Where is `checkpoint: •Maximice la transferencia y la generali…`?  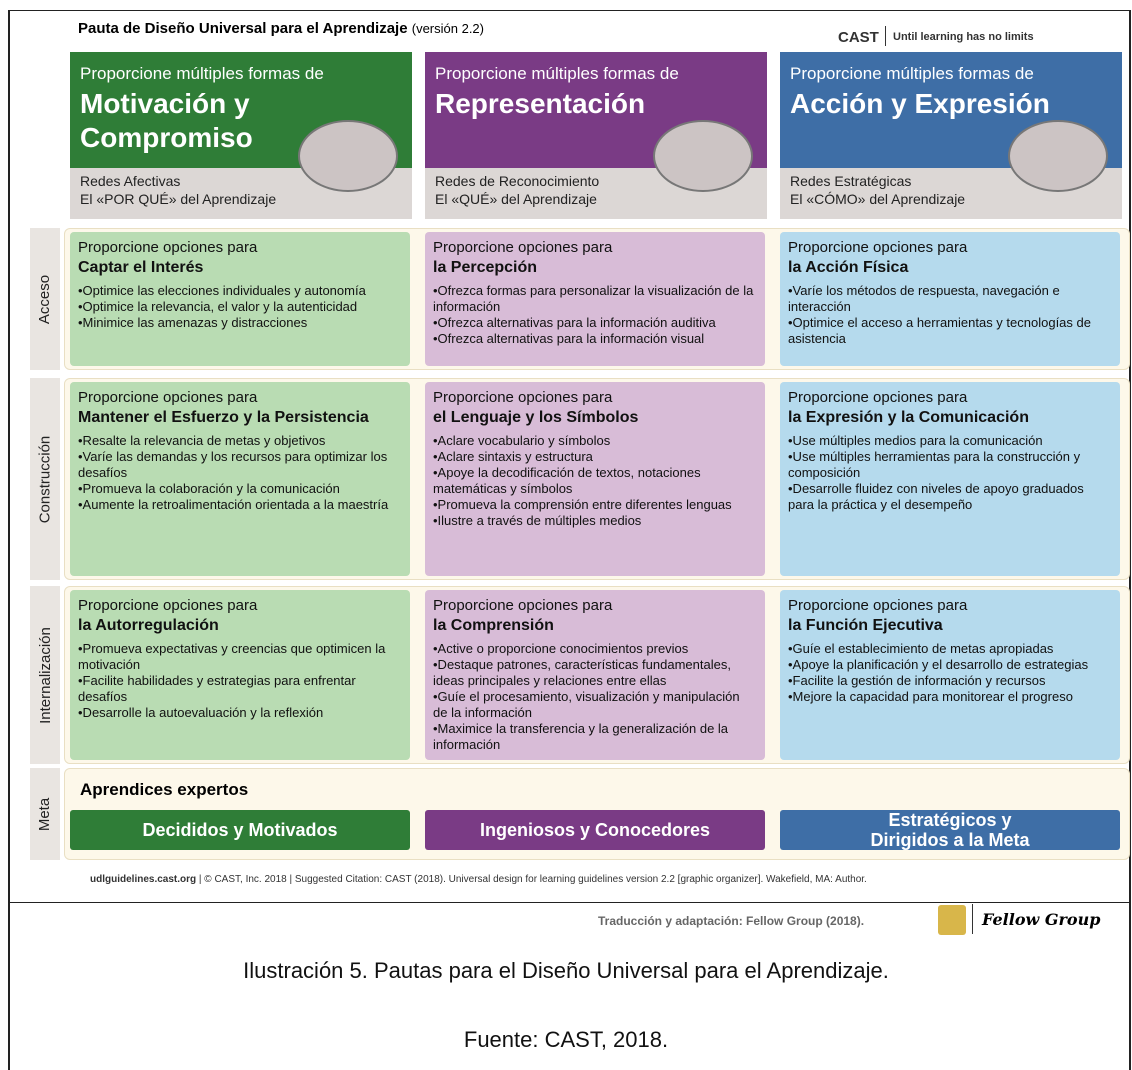
checkpoint: •Maximice la transferencia y la generali… is located at coordinates (581, 736).